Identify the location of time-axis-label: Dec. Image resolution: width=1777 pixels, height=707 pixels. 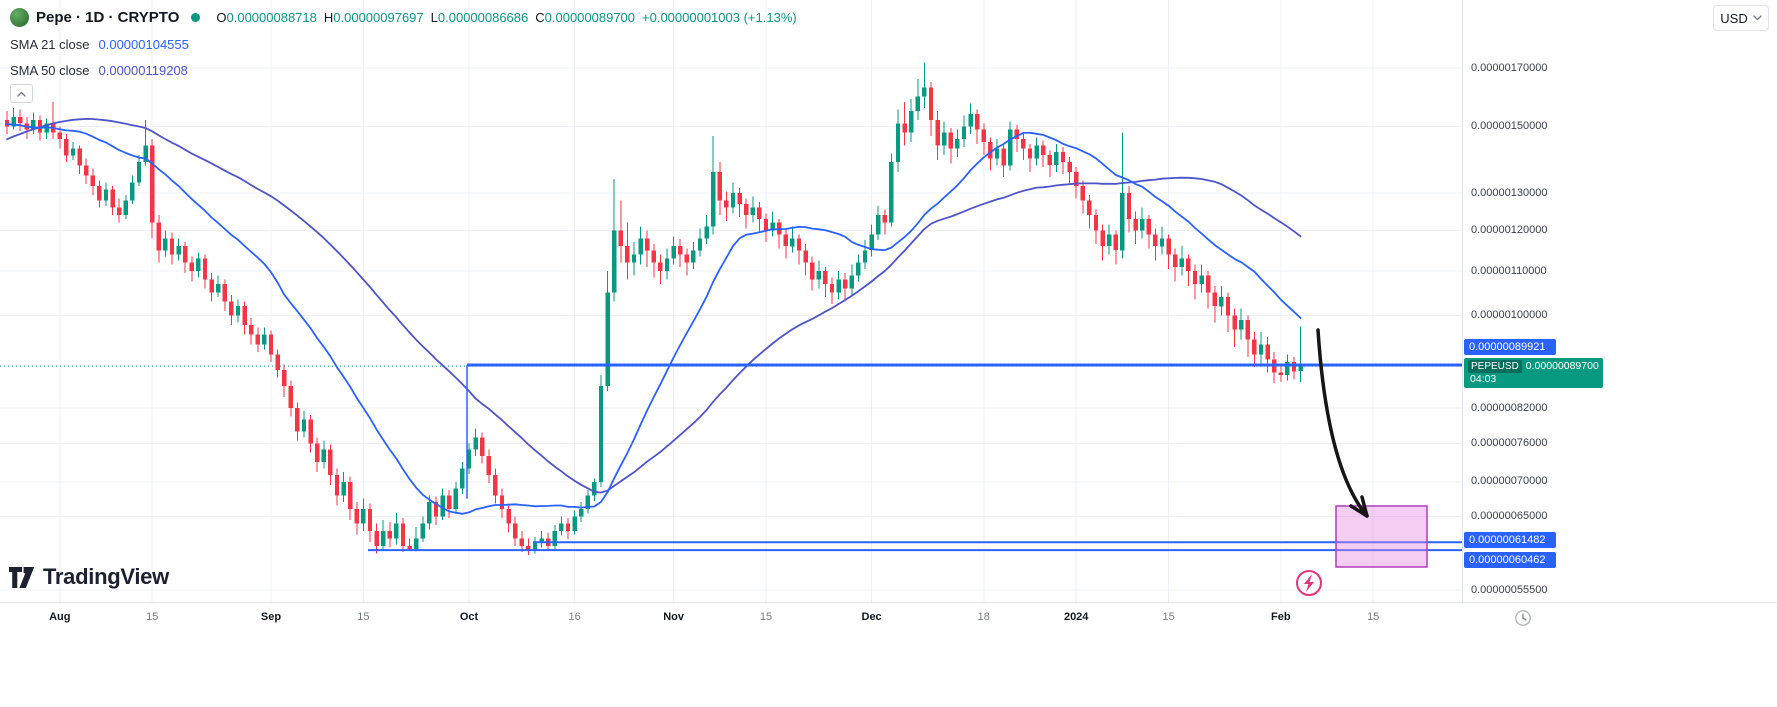
(871, 617).